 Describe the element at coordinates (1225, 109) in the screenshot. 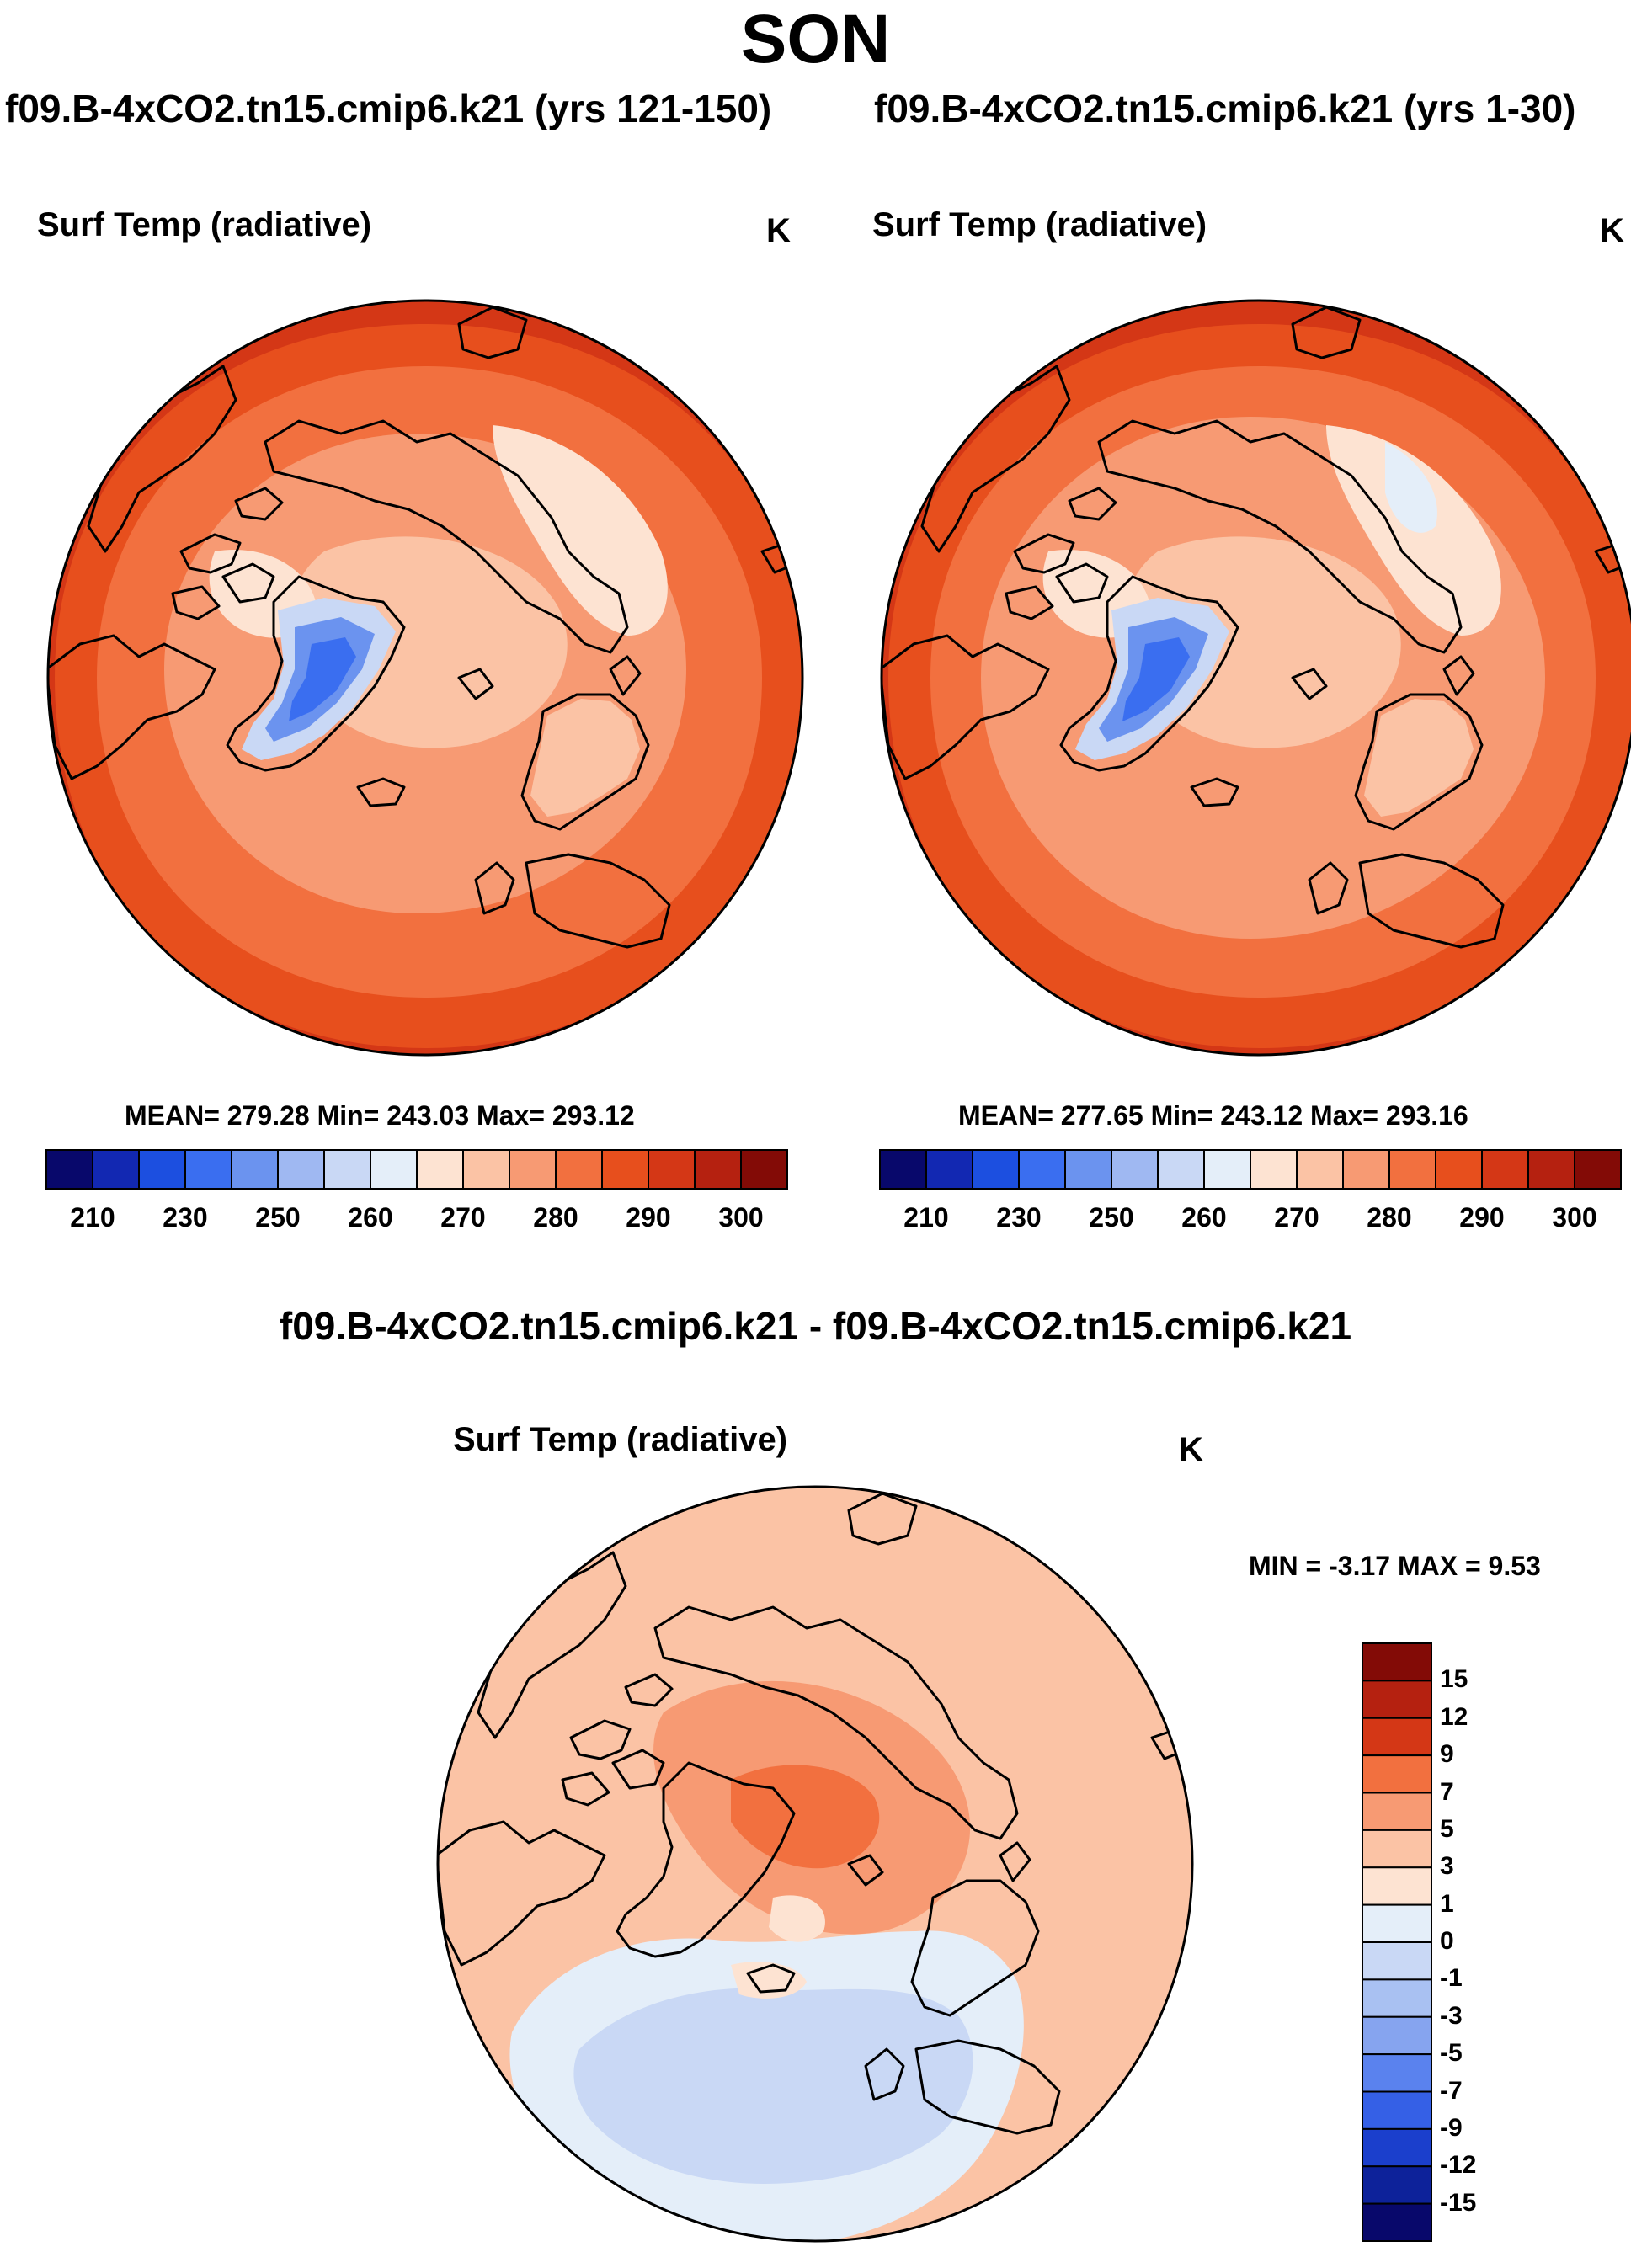

I see `panel2-title: f09.B-4xCO2.tn15.cmip6.k21 (yrs 1-30)` at that location.